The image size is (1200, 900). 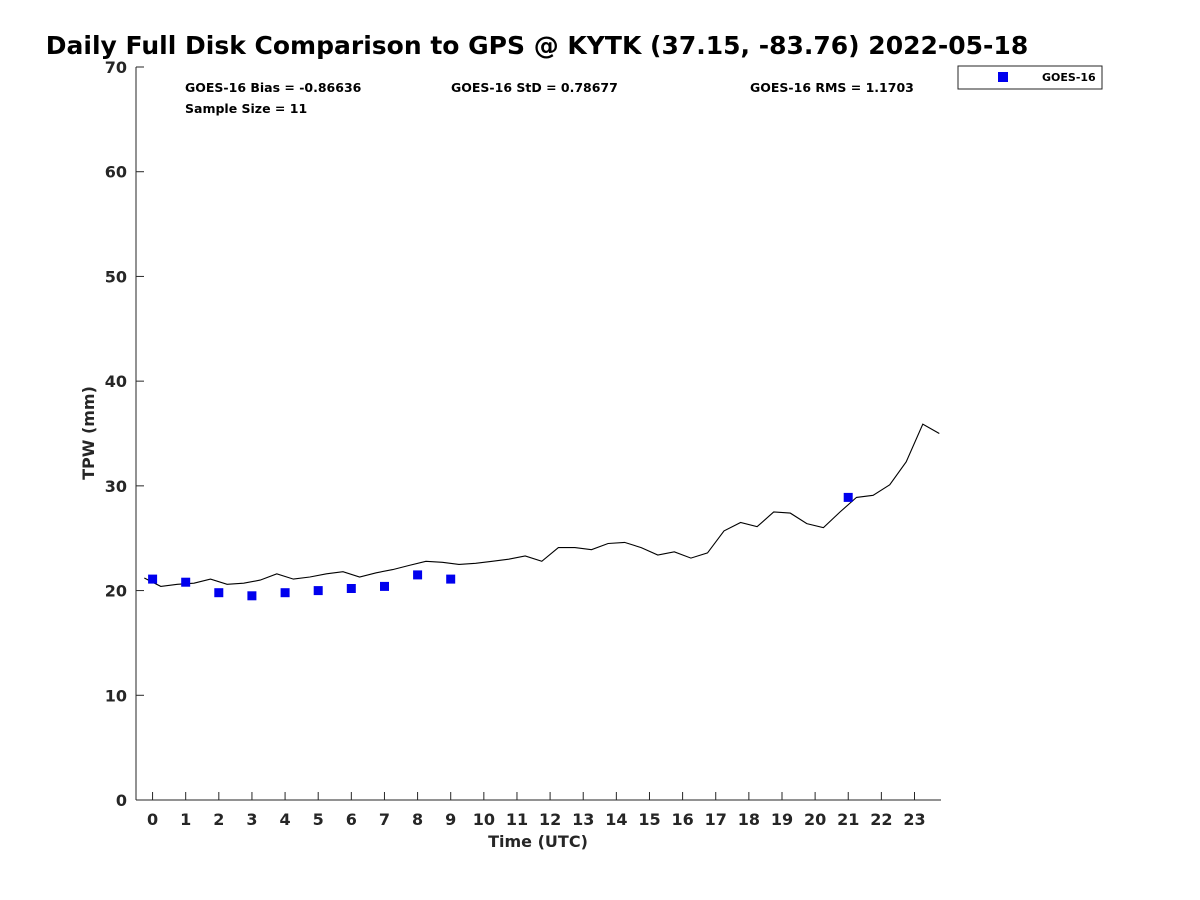 I want to click on x-tick-label: 5, so click(x=318, y=819).